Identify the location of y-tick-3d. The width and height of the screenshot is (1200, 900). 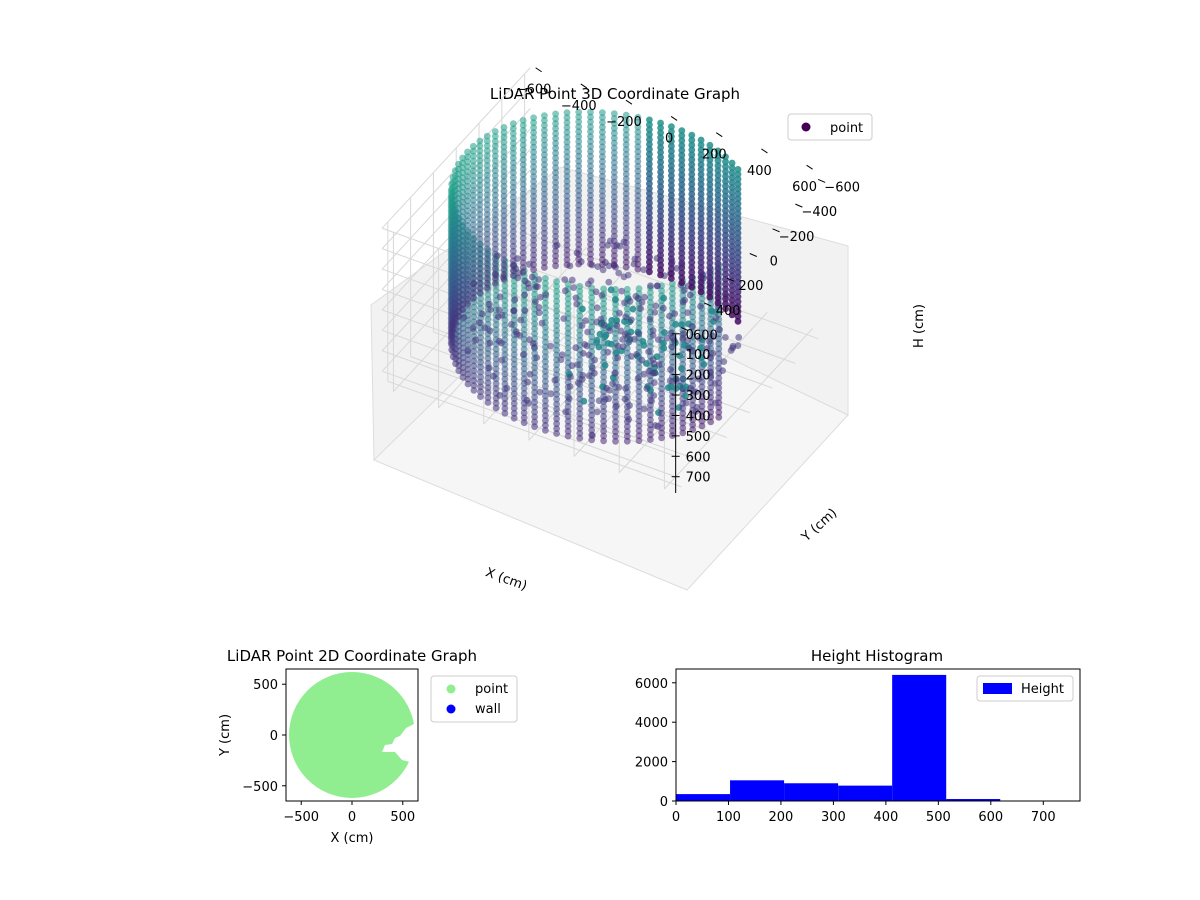
(821, 180).